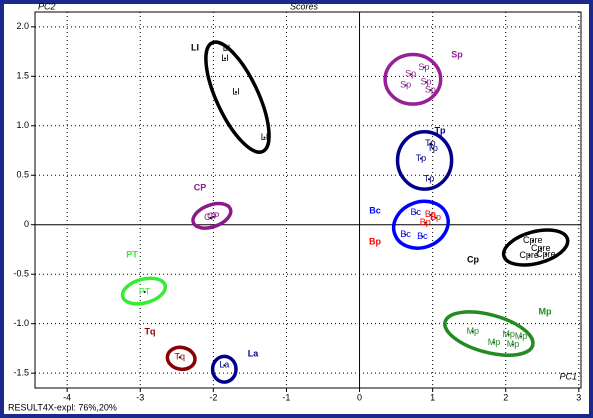  I want to click on x-tick-label: 1, so click(432, 397).